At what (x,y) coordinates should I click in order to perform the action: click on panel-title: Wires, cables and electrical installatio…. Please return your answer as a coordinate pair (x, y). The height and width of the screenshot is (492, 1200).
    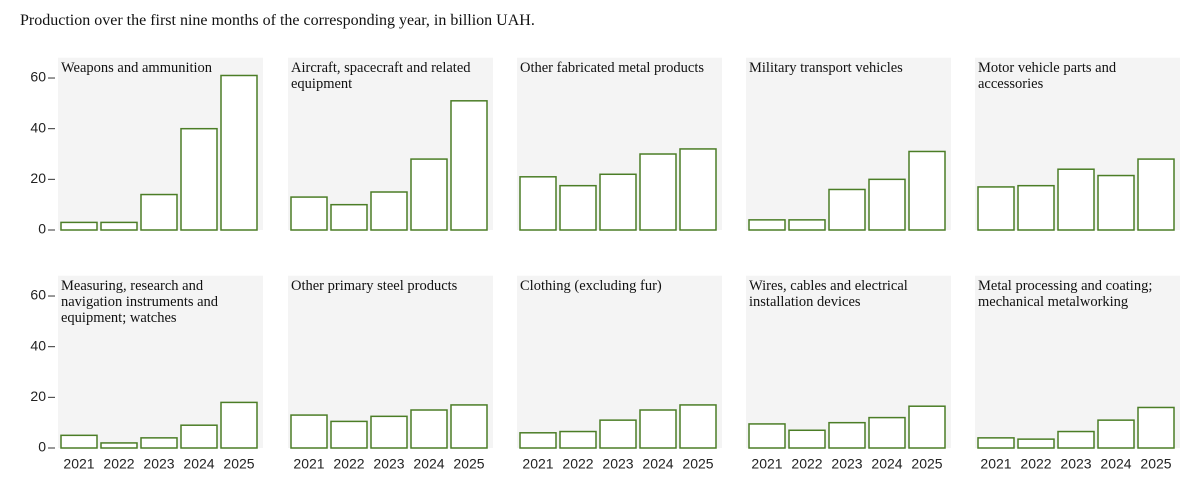
    Looking at the image, I should click on (828, 293).